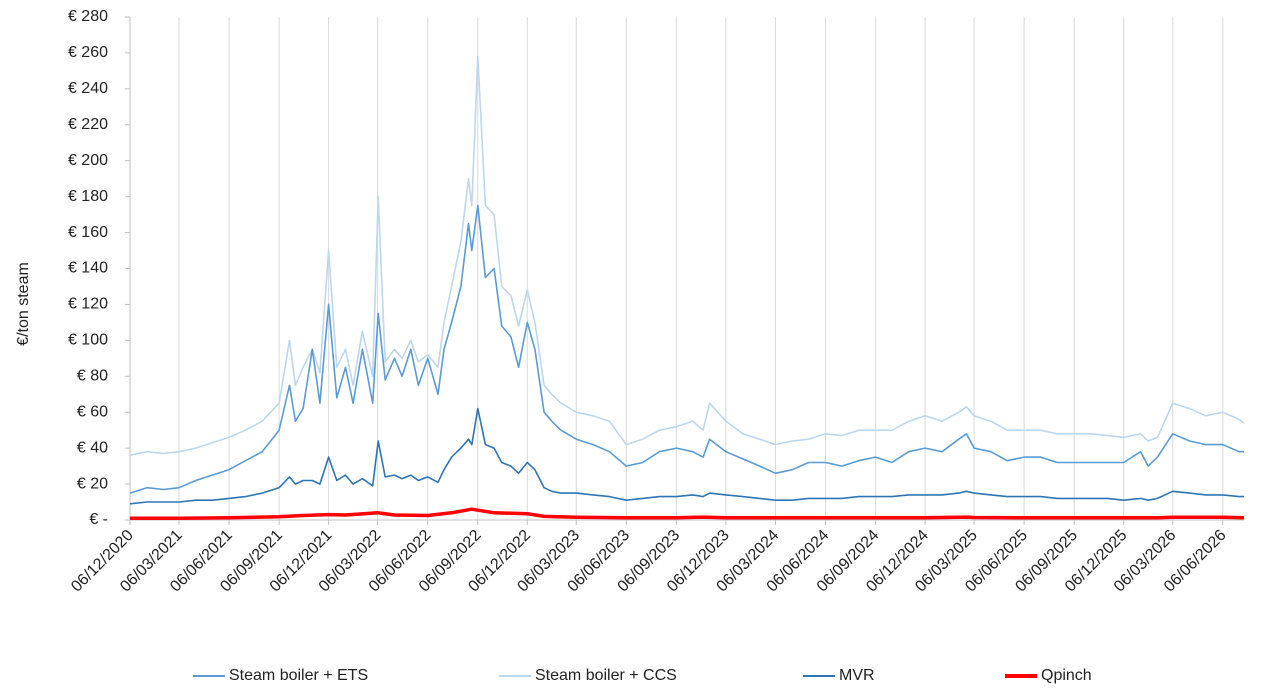 The image size is (1267, 698). I want to click on y-tick-label-10: € 200, so click(88, 160).